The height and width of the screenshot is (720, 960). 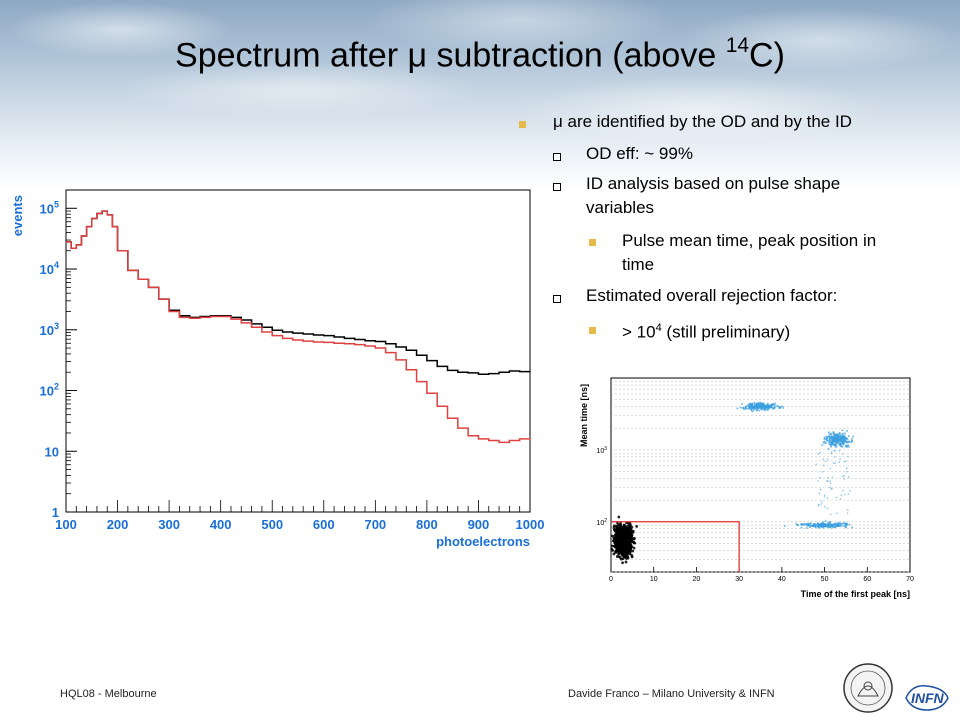 I want to click on y-tick-base: 1, so click(x=55, y=512).